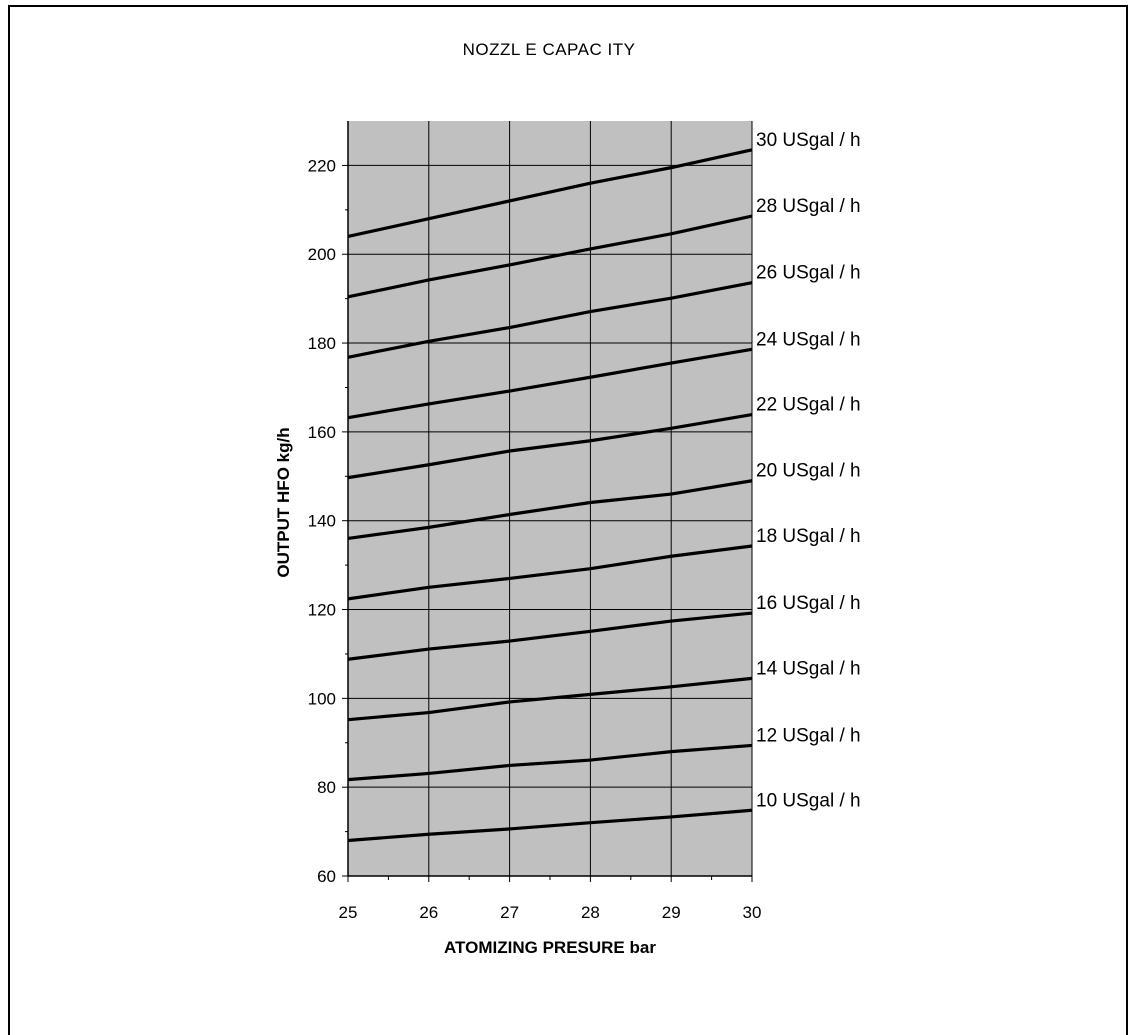 This screenshot has height=1035, width=1133. What do you see at coordinates (322, 254) in the screenshot?
I see `y-tick-label-200: 200` at bounding box center [322, 254].